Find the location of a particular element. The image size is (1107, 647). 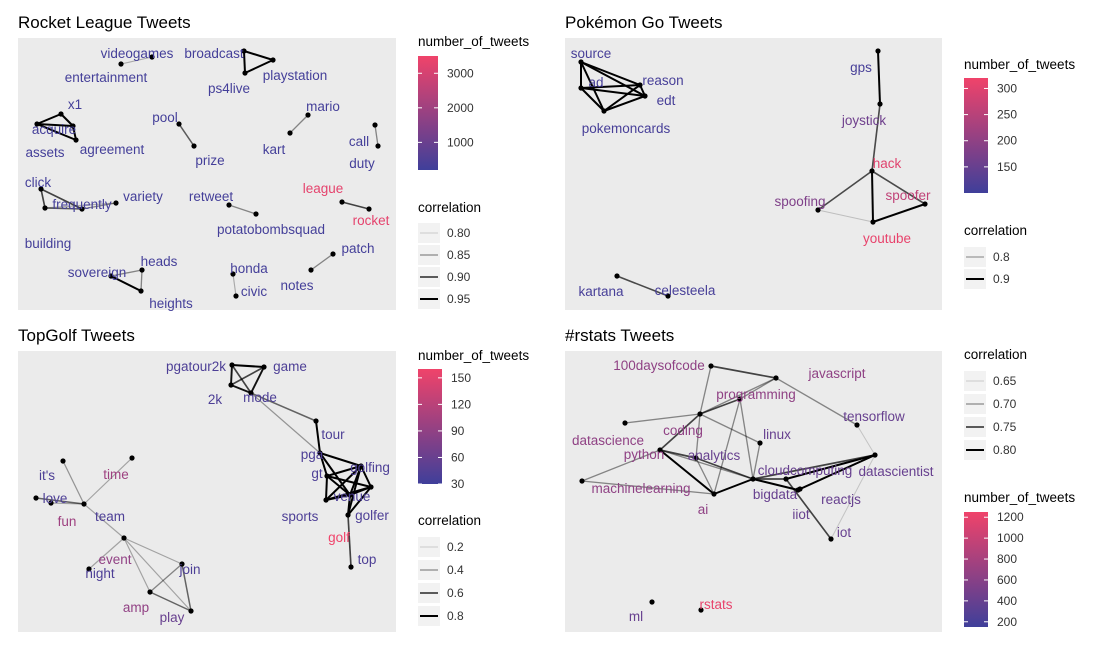

correlation-legend: correlation 0.8 0.9 is located at coordinates (995, 256).